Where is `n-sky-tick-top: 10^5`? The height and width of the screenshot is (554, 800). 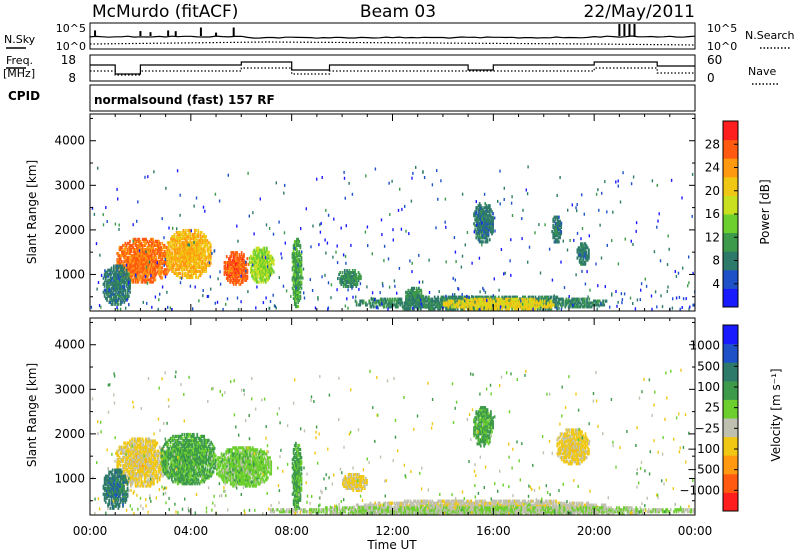
n-sky-tick-top: 10^5 is located at coordinates (71, 28).